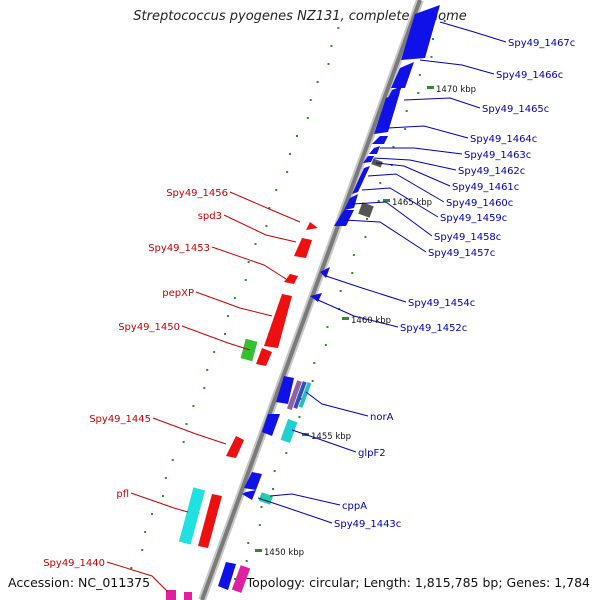 This screenshot has height=600, width=600. What do you see at coordinates (479, 203) in the screenshot?
I see `gene-label-reverse: Spy49_1460c` at bounding box center [479, 203].